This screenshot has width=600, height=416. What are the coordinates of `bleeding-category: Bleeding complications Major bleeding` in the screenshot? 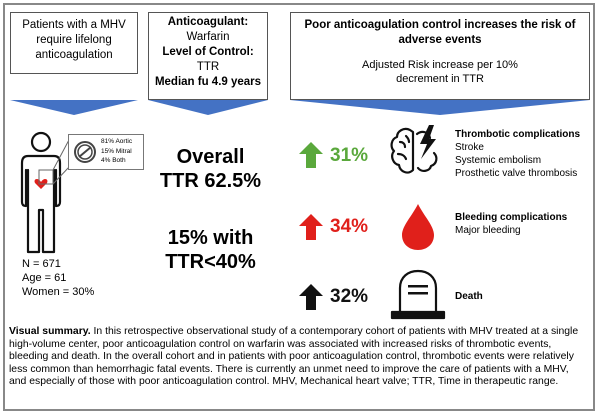 It's located at (511, 224).